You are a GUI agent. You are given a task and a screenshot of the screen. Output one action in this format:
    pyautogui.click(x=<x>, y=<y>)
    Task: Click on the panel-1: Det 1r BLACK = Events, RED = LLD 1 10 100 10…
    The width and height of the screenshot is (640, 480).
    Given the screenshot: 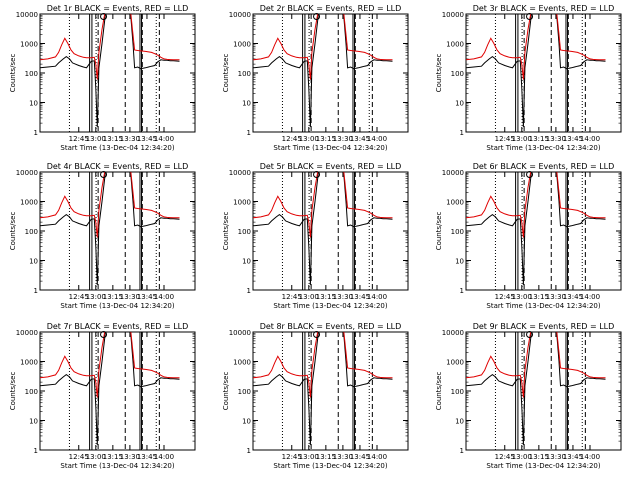 What is the action you would take?
    pyautogui.click(x=102, y=78)
    